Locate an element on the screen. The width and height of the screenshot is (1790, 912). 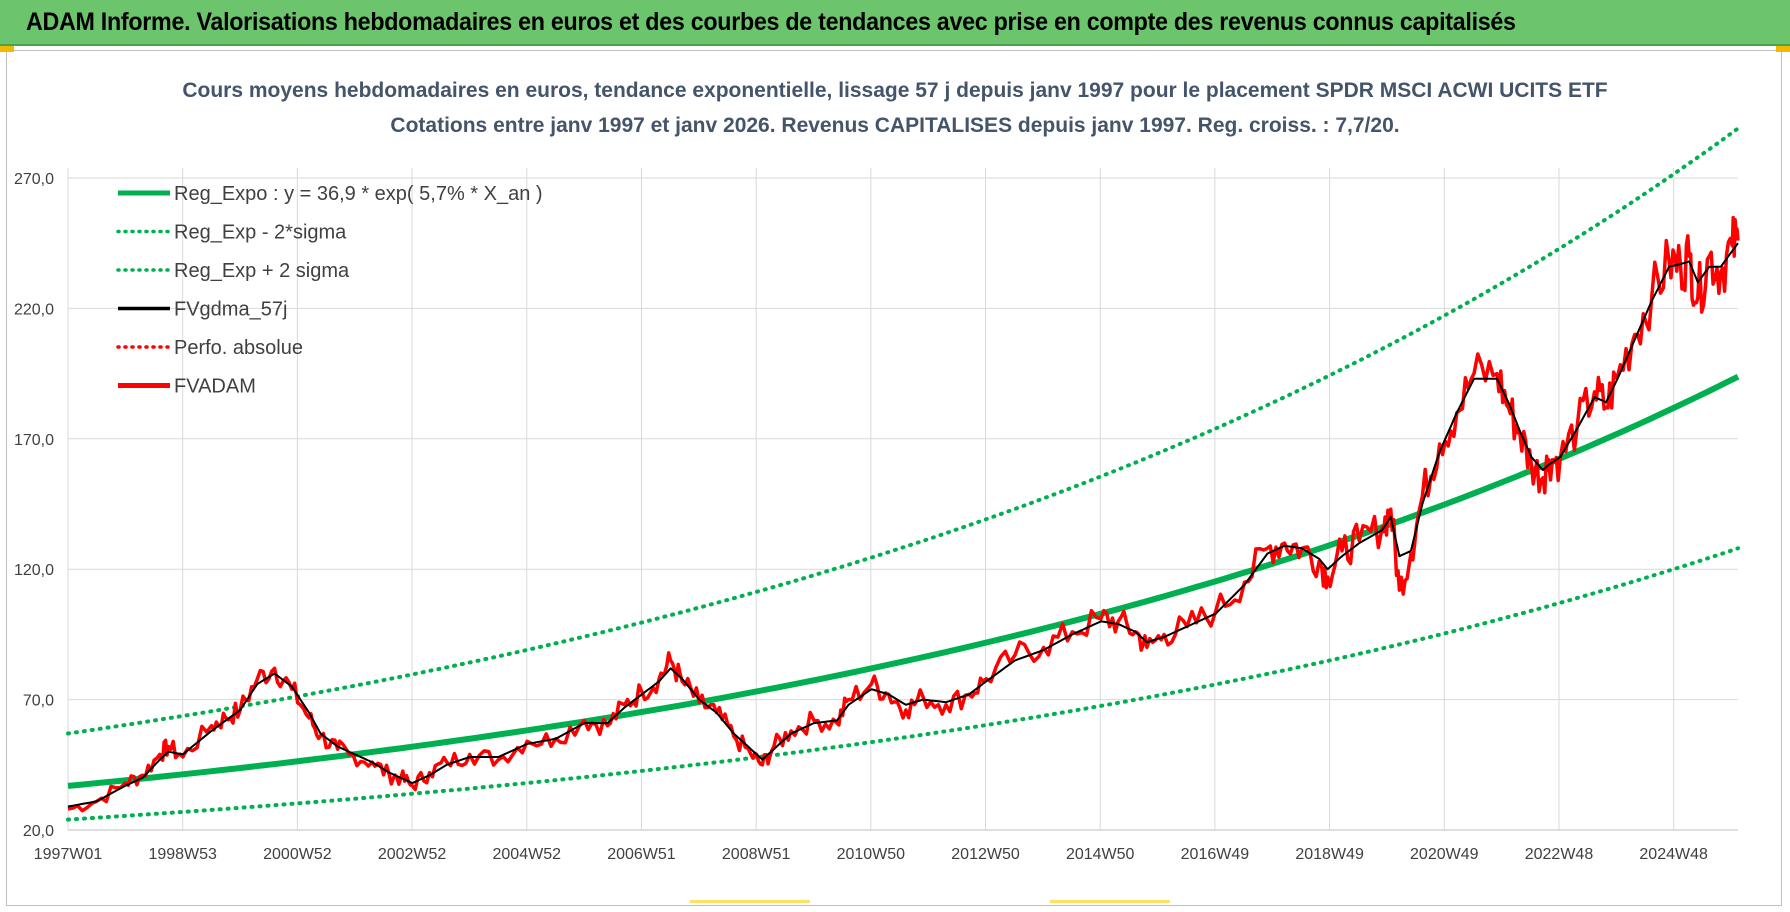
y-tick-label: 220,0 is located at coordinates (34, 309).